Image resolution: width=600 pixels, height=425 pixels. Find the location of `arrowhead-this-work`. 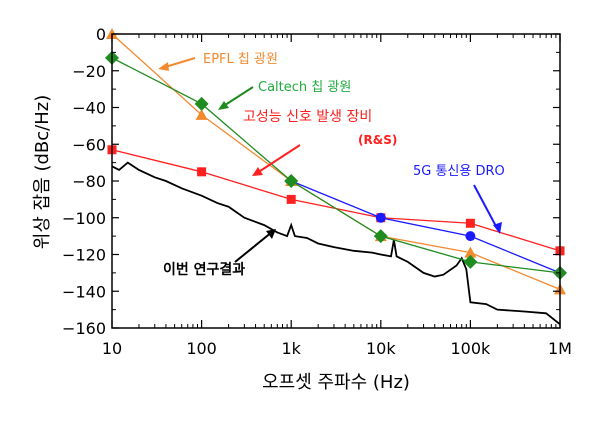

arrowhead-this-work is located at coordinates (271, 234).